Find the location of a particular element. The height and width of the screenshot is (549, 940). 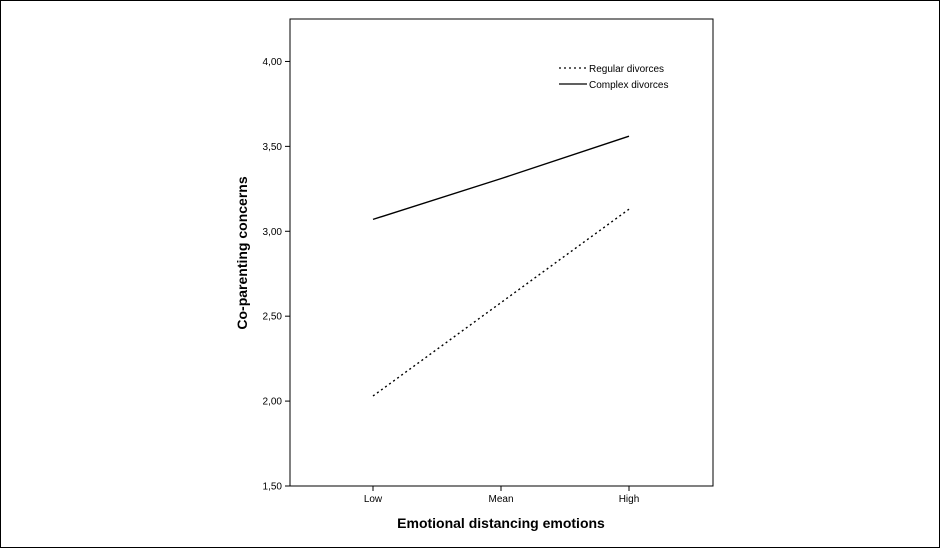

series-layer is located at coordinates (501, 266).